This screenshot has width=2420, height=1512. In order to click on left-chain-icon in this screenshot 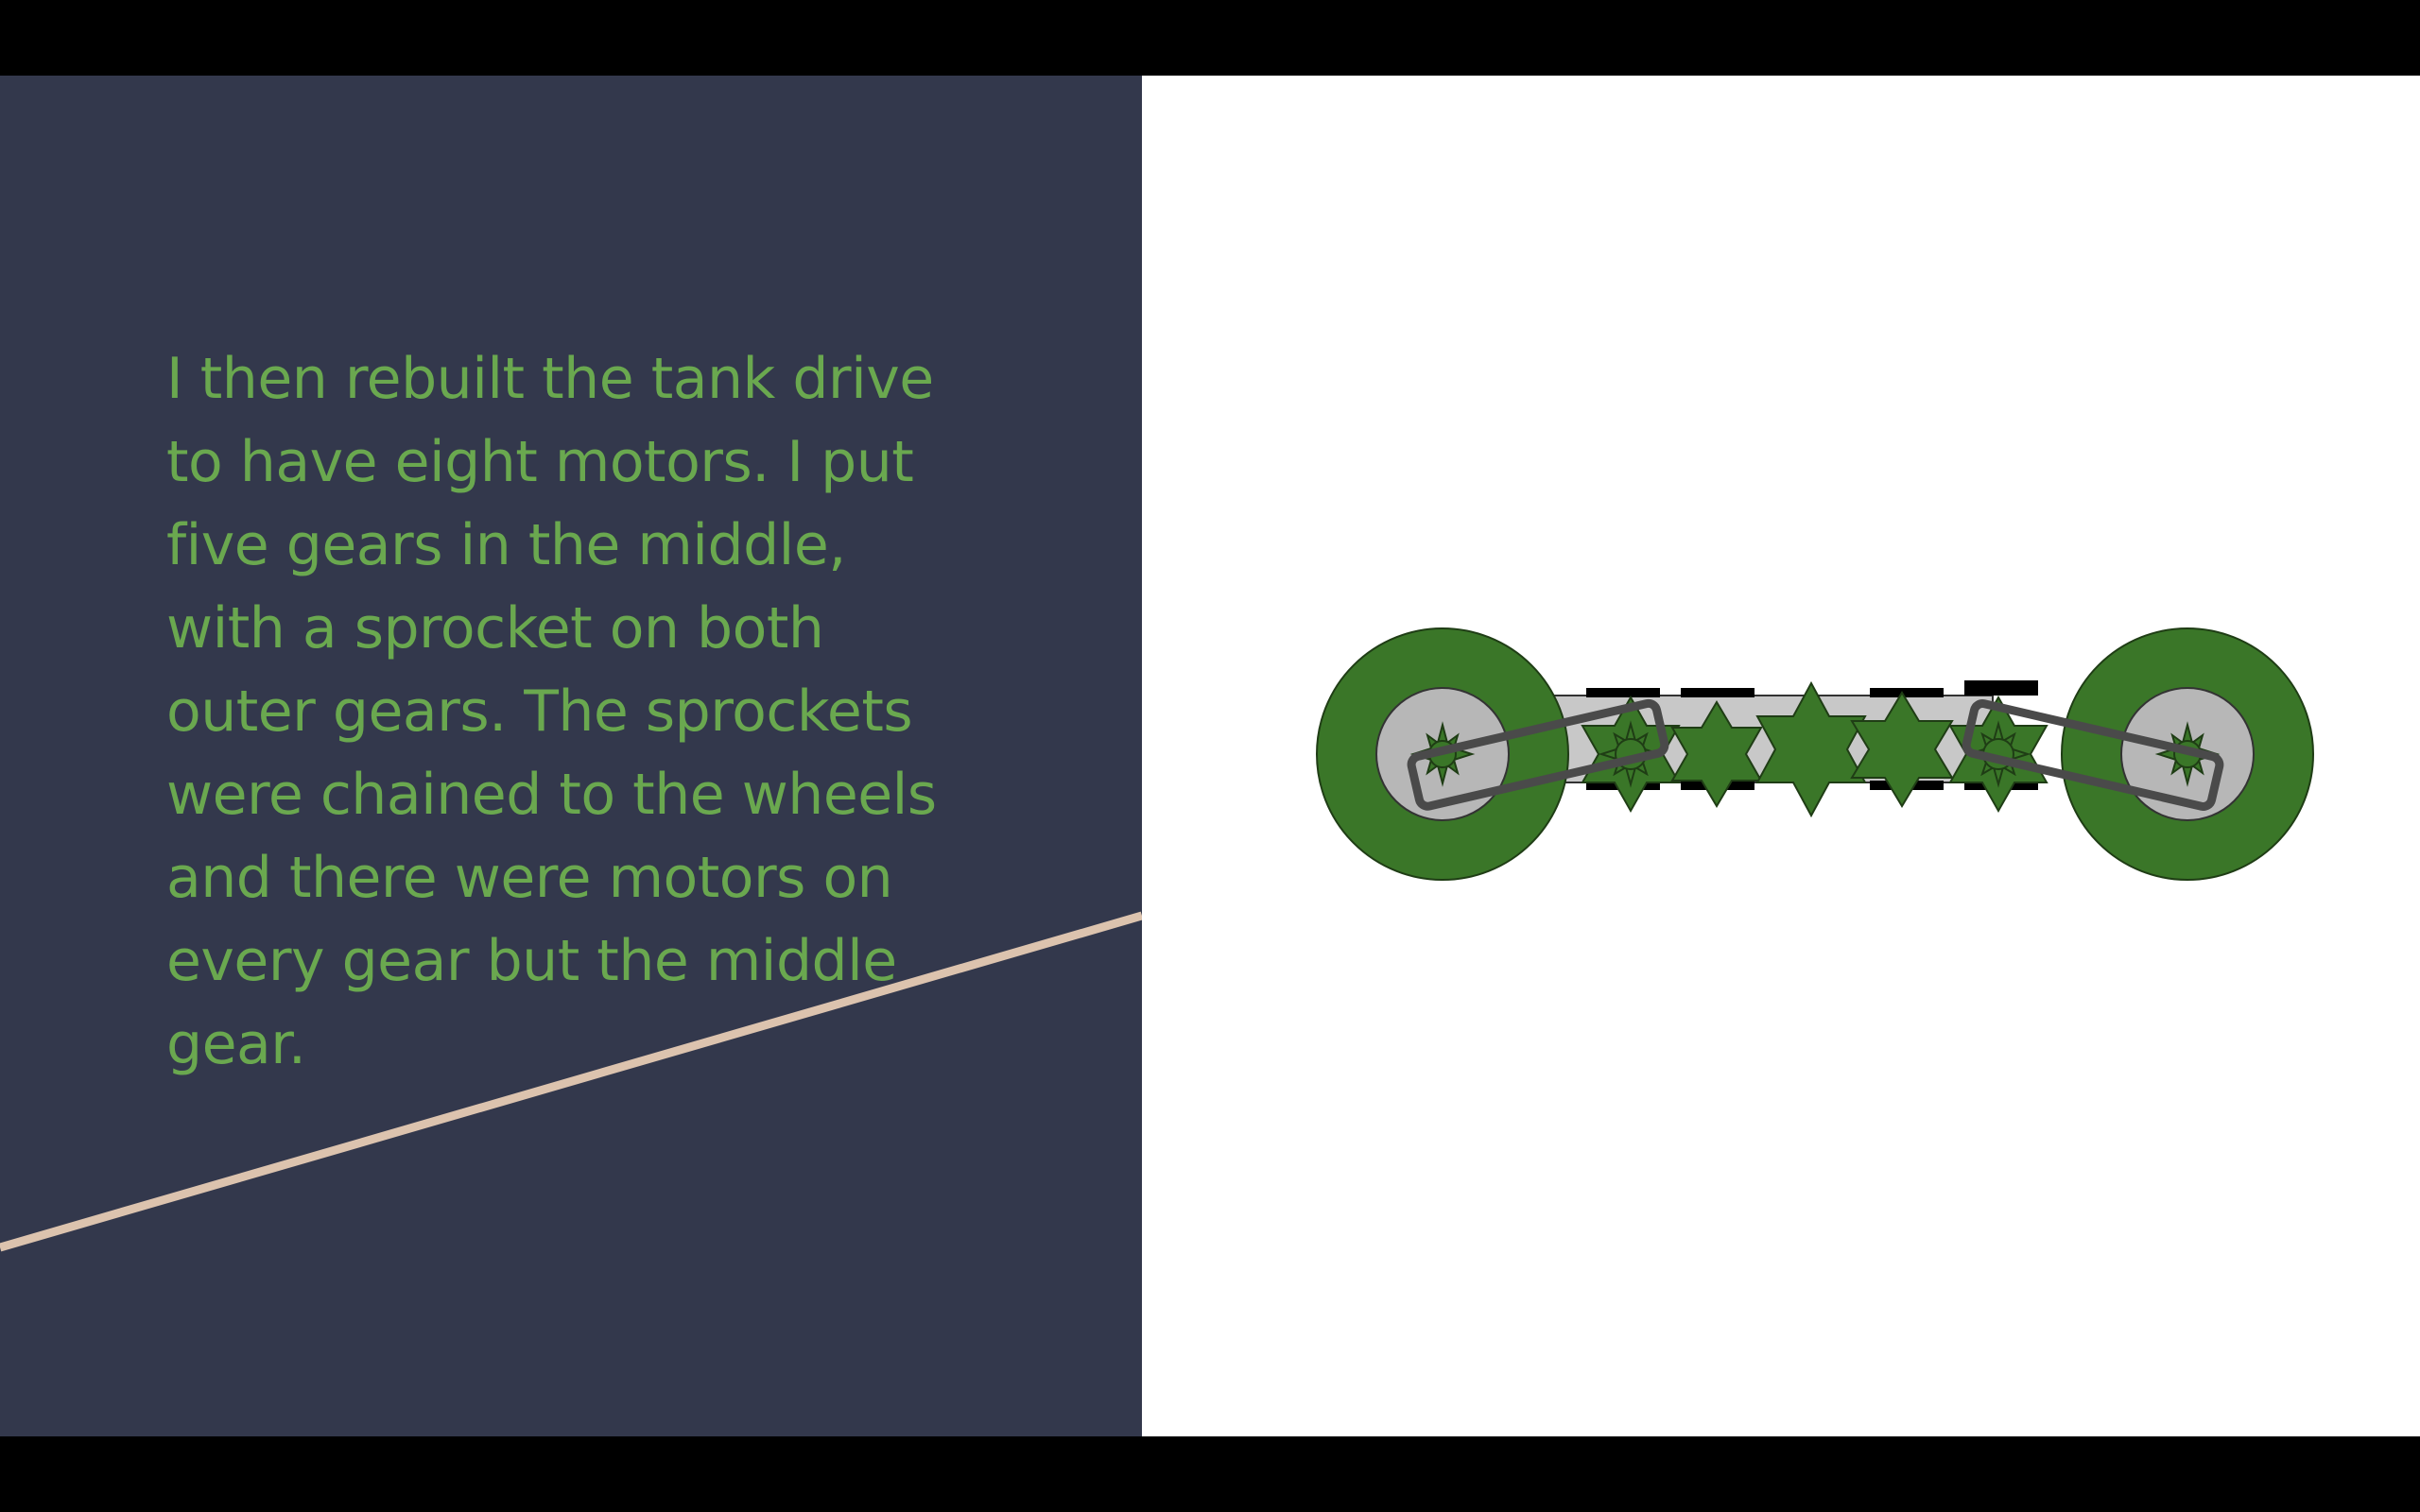, I will do `click(1538, 754)`.